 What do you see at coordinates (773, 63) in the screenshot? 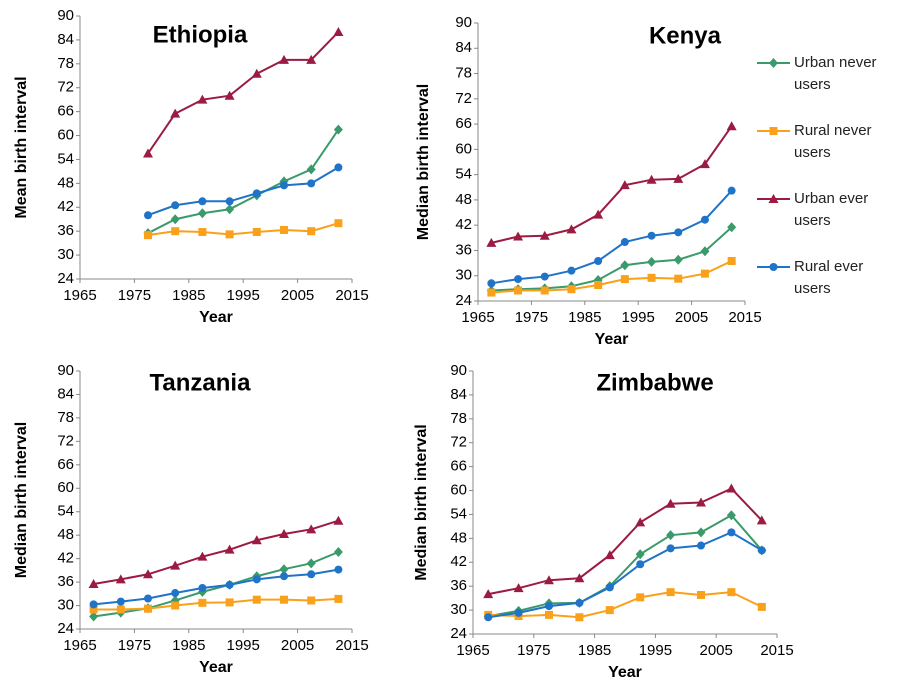
I see `legend-marker` at bounding box center [773, 63].